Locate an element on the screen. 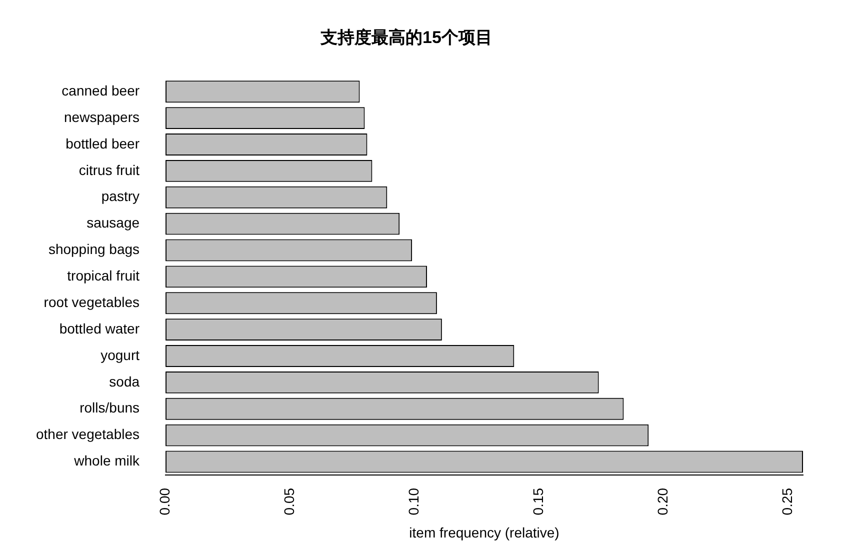 Image resolution: width=861 pixels, height=552 pixels. y-tick-label: tropical fruit is located at coordinates (103, 276).